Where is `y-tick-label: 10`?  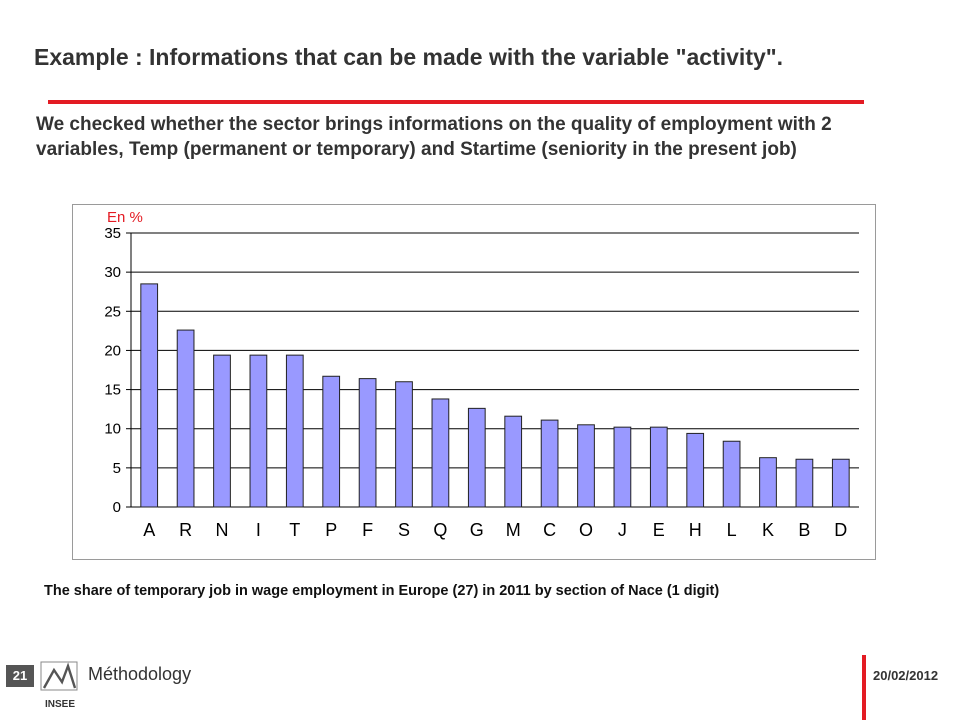 y-tick-label: 10 is located at coordinates (112, 429).